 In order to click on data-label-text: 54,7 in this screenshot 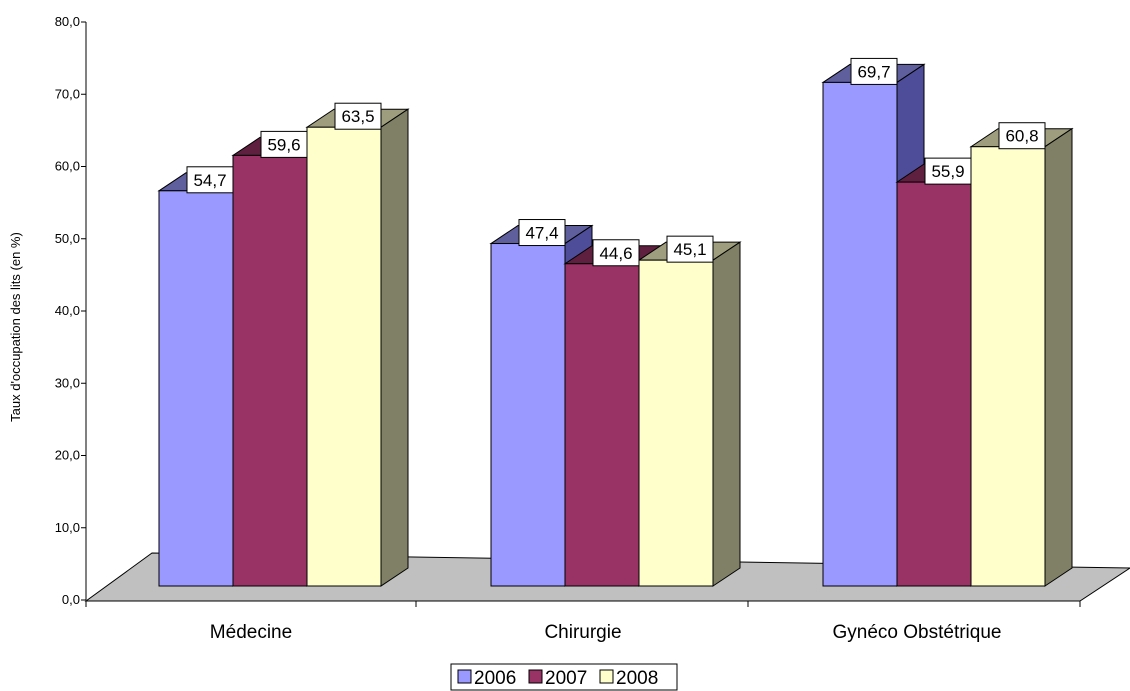, I will do `click(209, 180)`.